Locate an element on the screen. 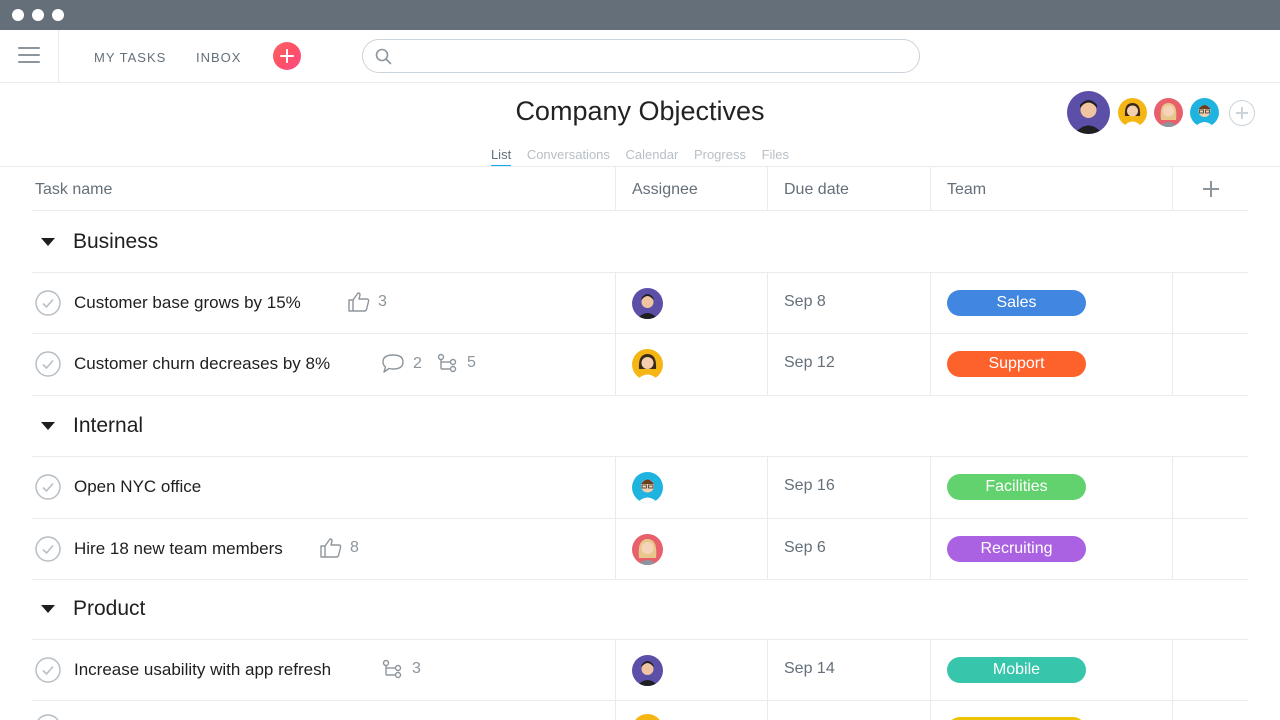  likes-count: 3 is located at coordinates (367, 302).